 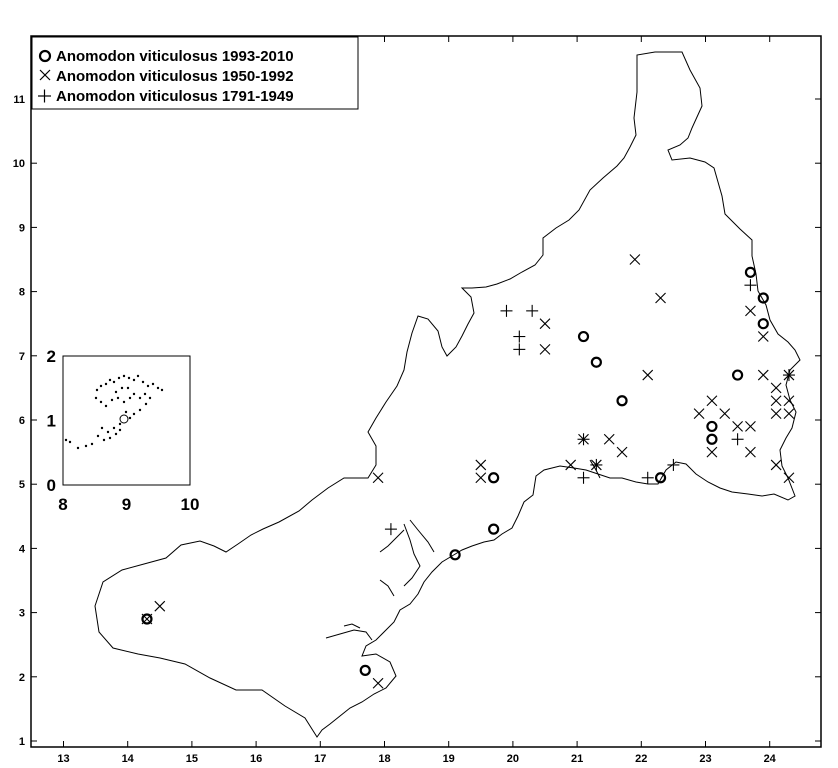 What do you see at coordinates (126, 504) in the screenshot?
I see `inset-x-tick-label: 9` at bounding box center [126, 504].